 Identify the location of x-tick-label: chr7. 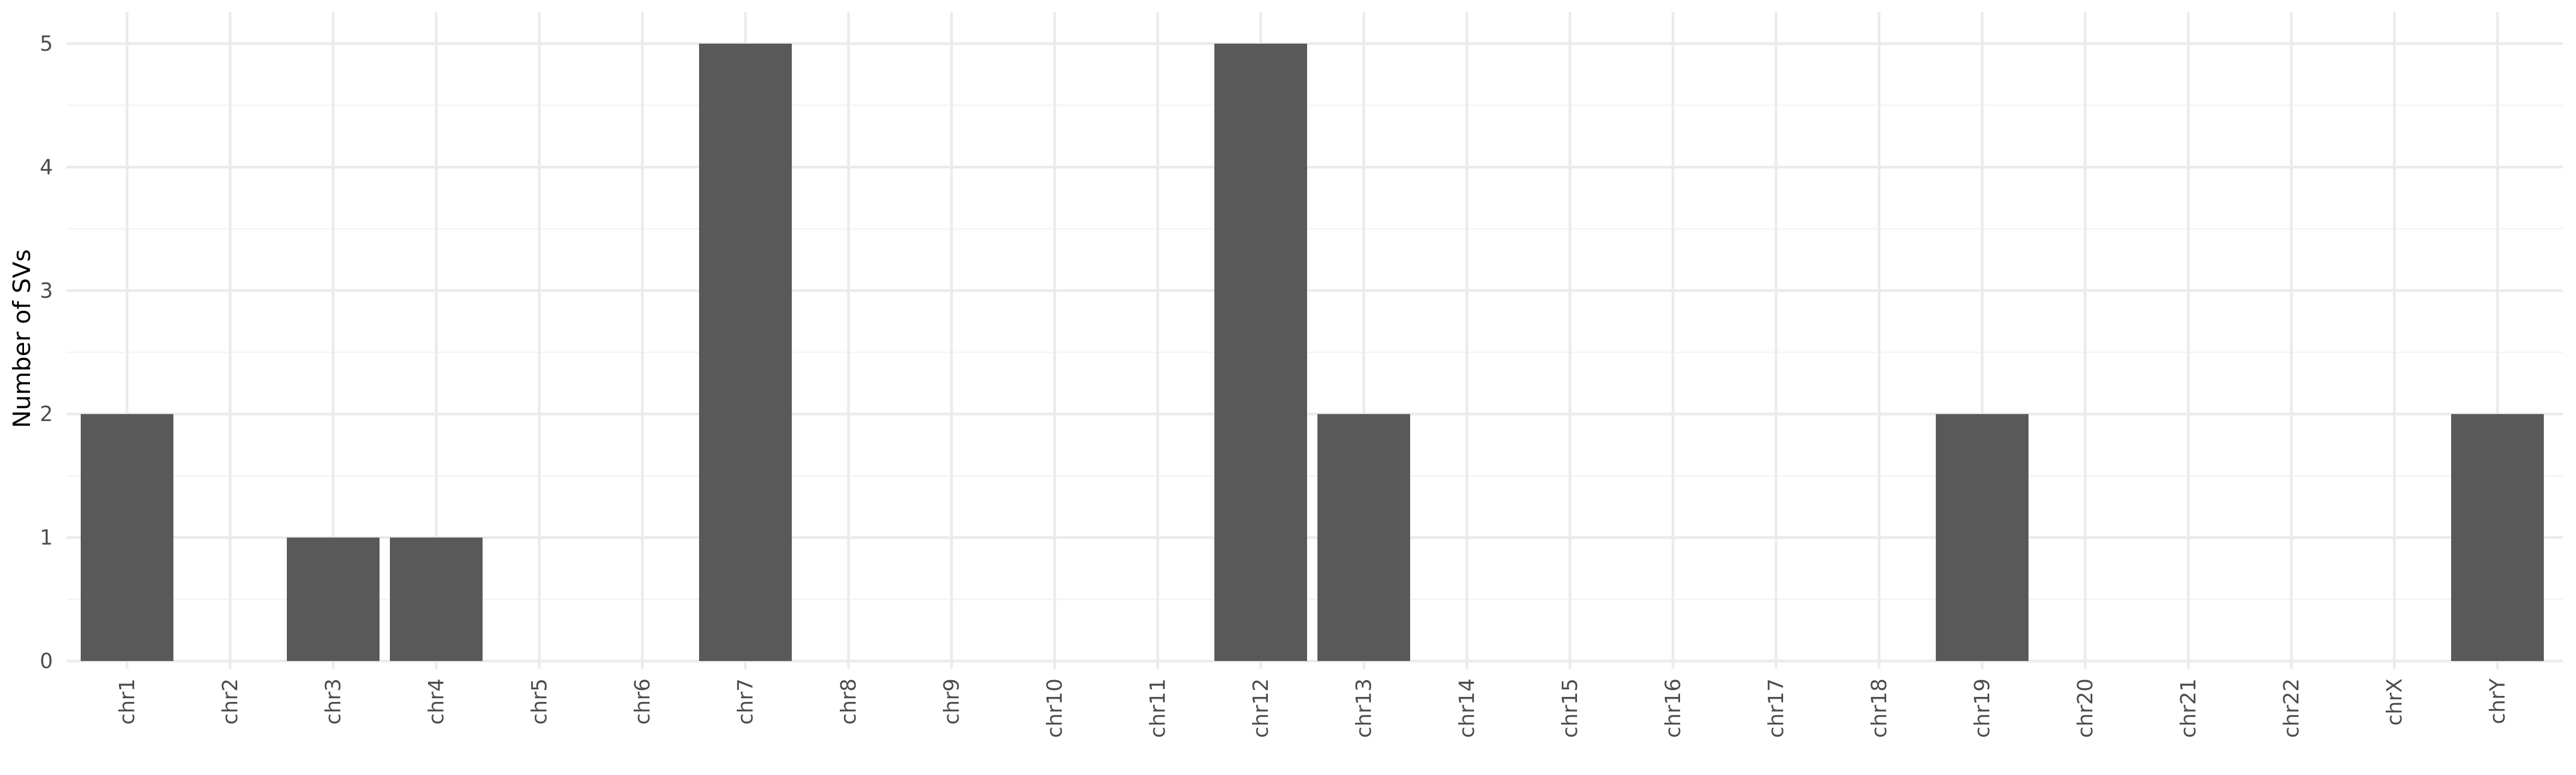
(745, 701).